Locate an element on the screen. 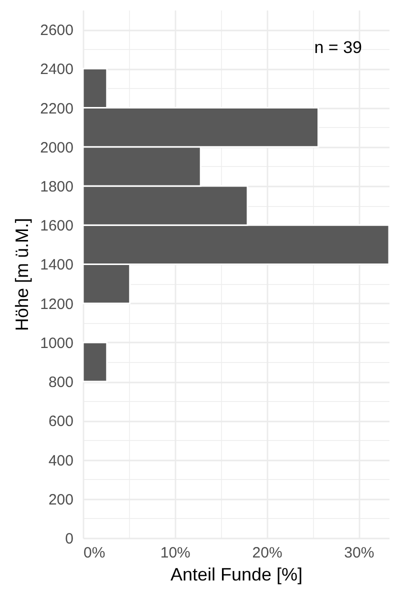  x-tick-label: 20% is located at coordinates (267, 553).